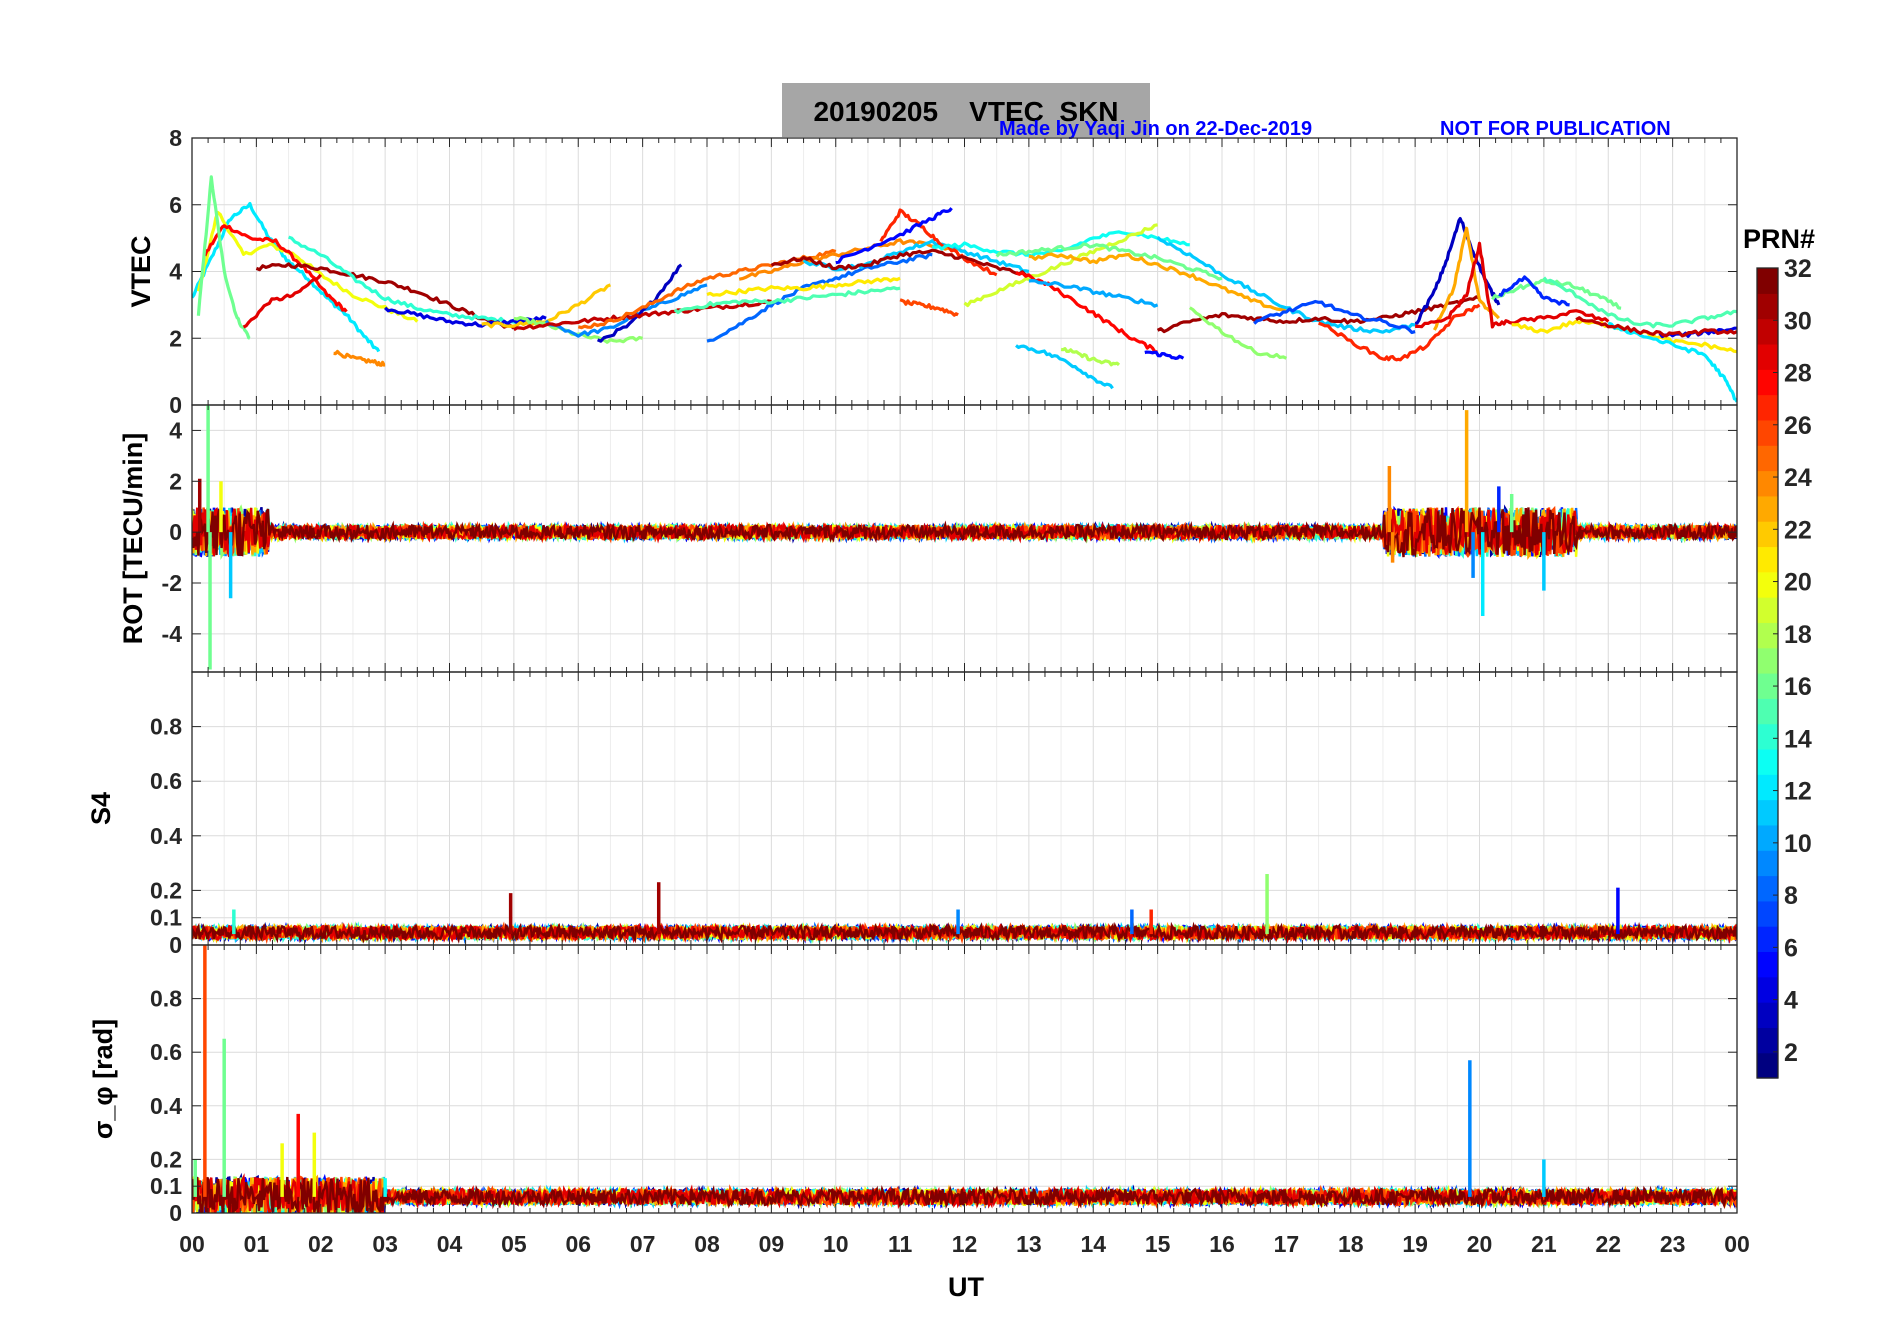  What do you see at coordinates (101, 808) in the screenshot?
I see `y-axis-label-s4: S4` at bounding box center [101, 808].